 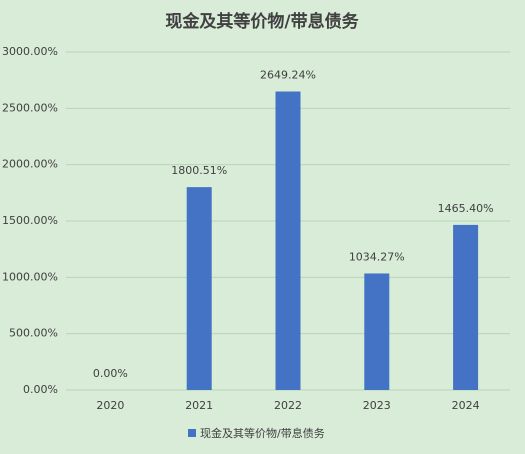 I want to click on data-label: 1800.51%, so click(x=199, y=170).